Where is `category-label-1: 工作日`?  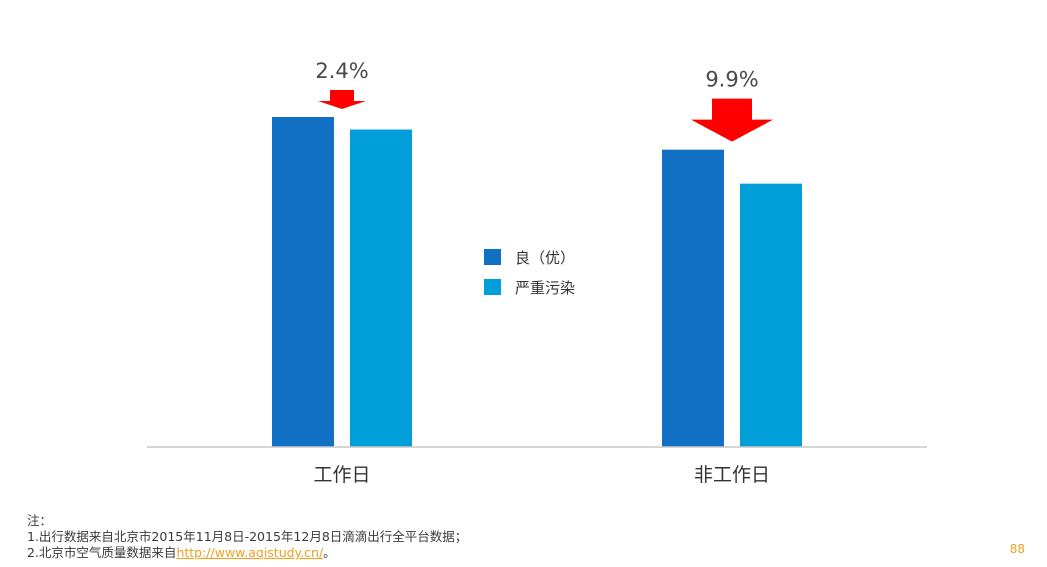
category-label-1: 工作日 is located at coordinates (341, 475).